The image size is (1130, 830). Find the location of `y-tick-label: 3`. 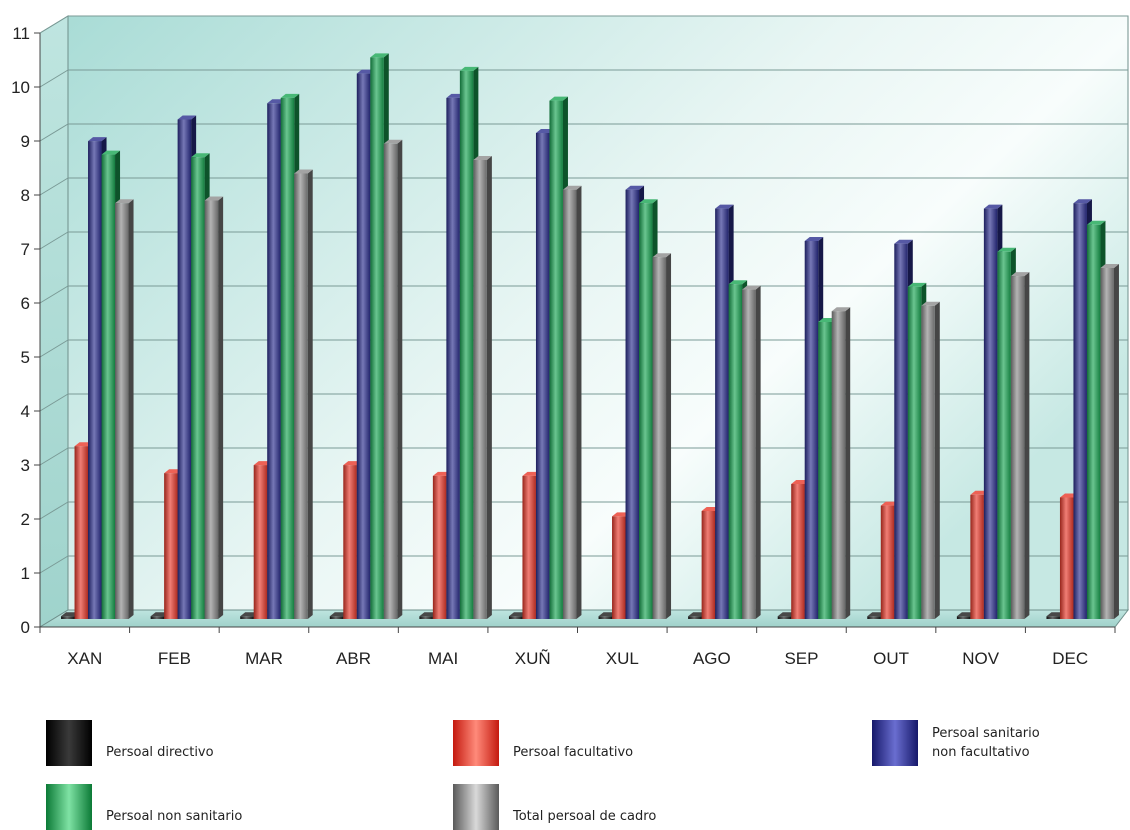

y-tick-label: 3 is located at coordinates (25, 465).